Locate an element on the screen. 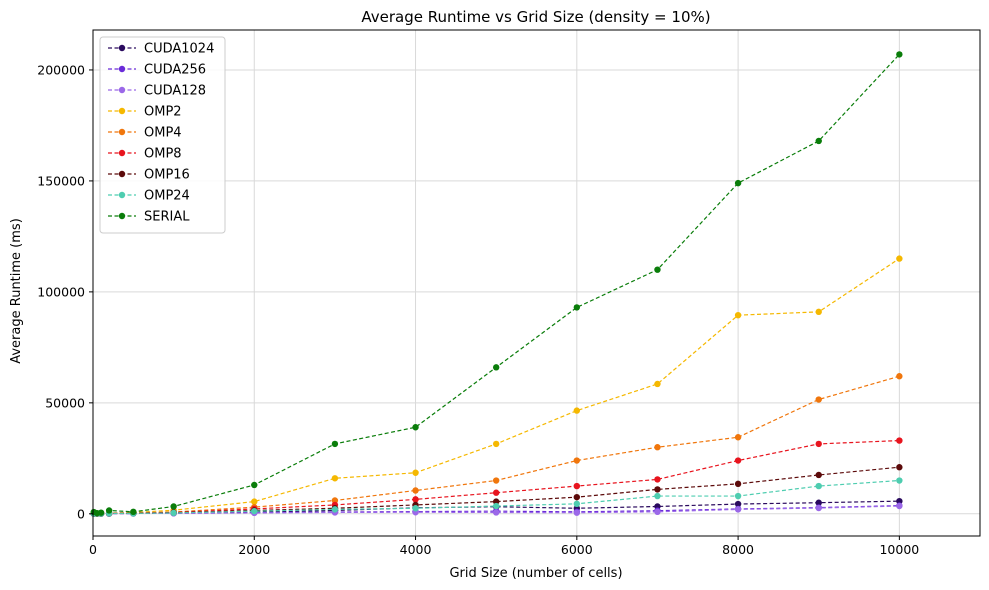 The width and height of the screenshot is (989, 590). legend-item: OMP4 is located at coordinates (145, 133).